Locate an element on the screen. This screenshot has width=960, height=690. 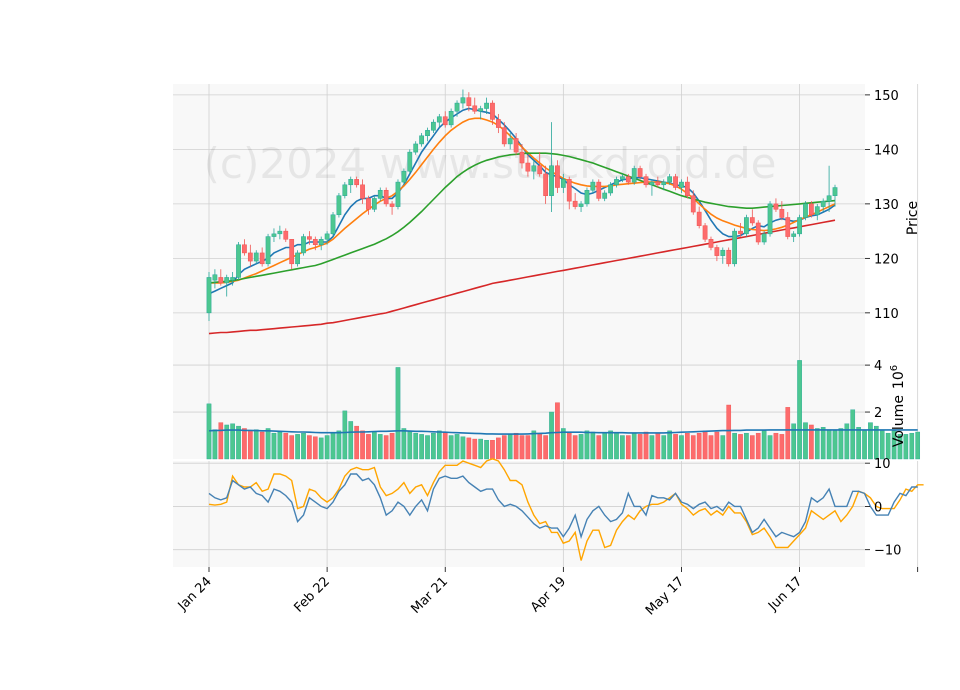
oscillator-panel-background is located at coordinates (519, 514).